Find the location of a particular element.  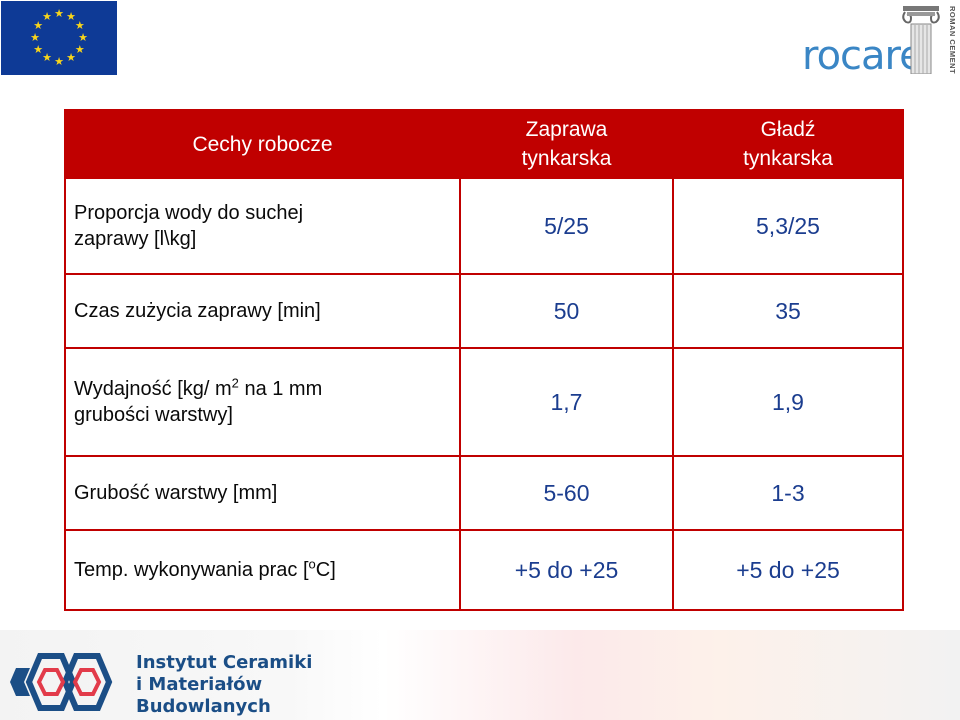

cell-value: 35 is located at coordinates (788, 311).